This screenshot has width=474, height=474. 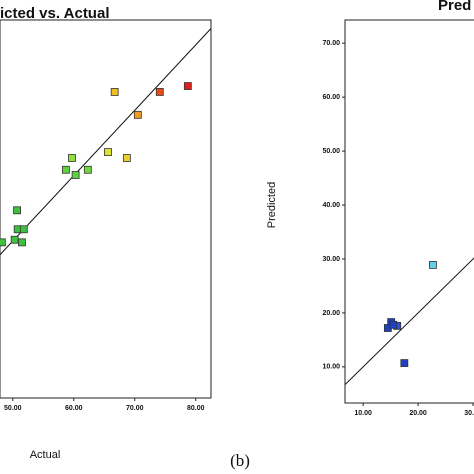 What do you see at coordinates (331, 313) in the screenshot?
I see `y-tick-label: 20.00` at bounding box center [331, 313].